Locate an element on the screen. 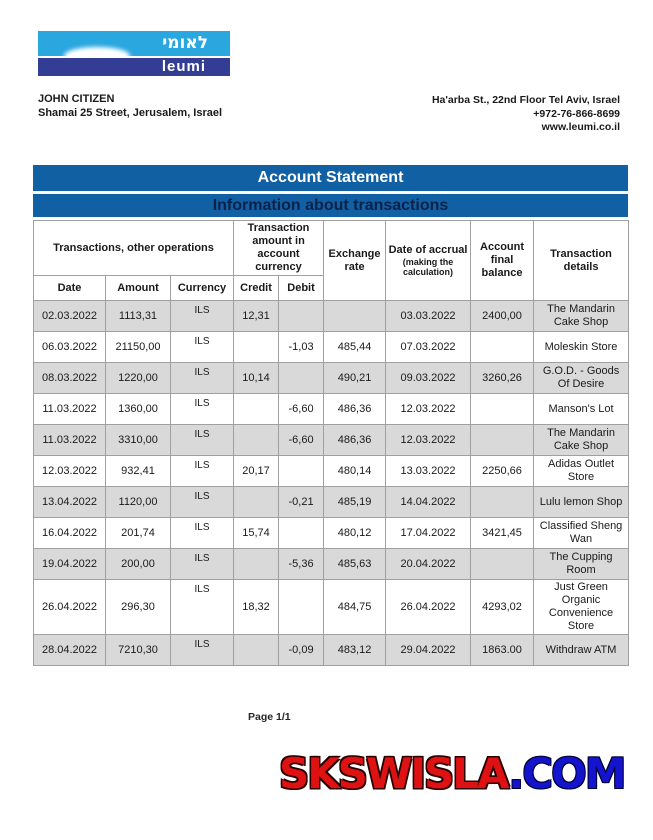 Image resolution: width=653 pixels, height=840 pixels. page-number: Page 1/1 is located at coordinates (269, 717).